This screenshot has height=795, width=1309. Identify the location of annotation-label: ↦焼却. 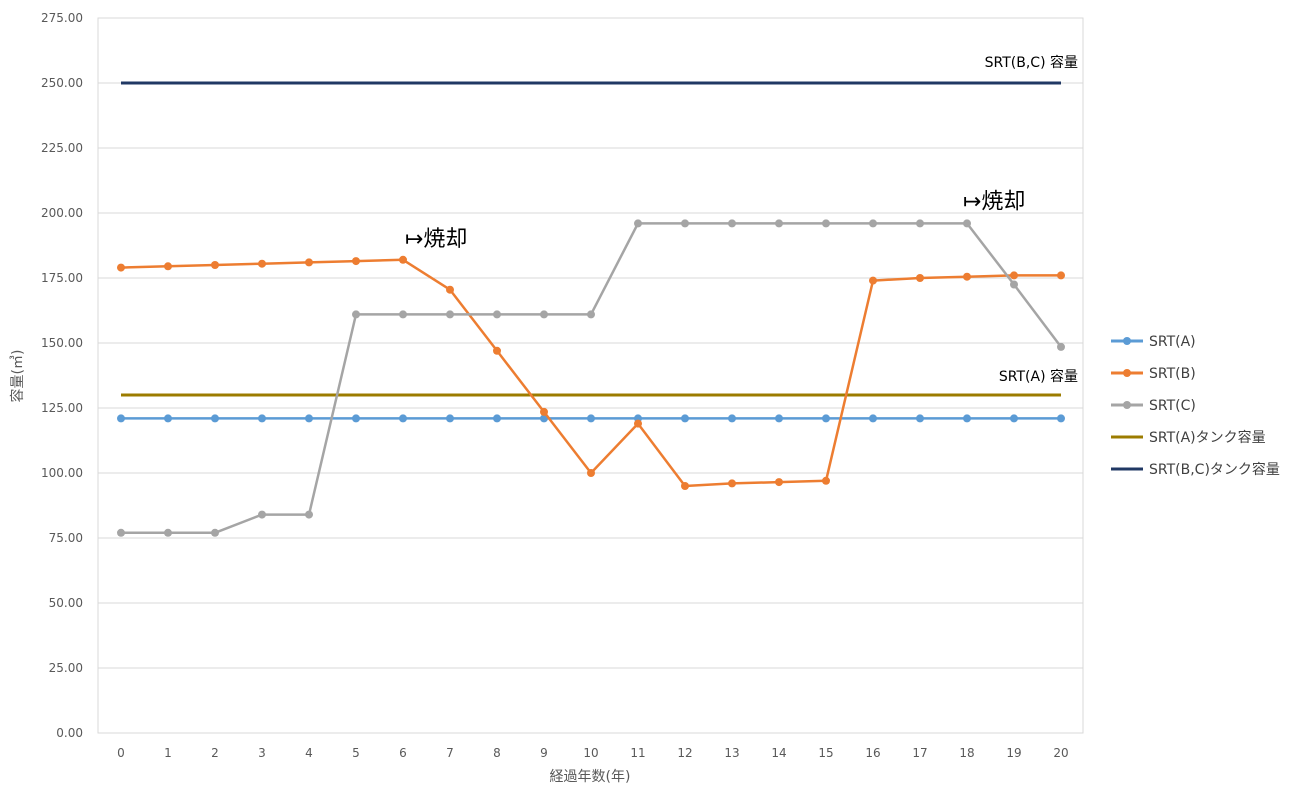
(994, 201).